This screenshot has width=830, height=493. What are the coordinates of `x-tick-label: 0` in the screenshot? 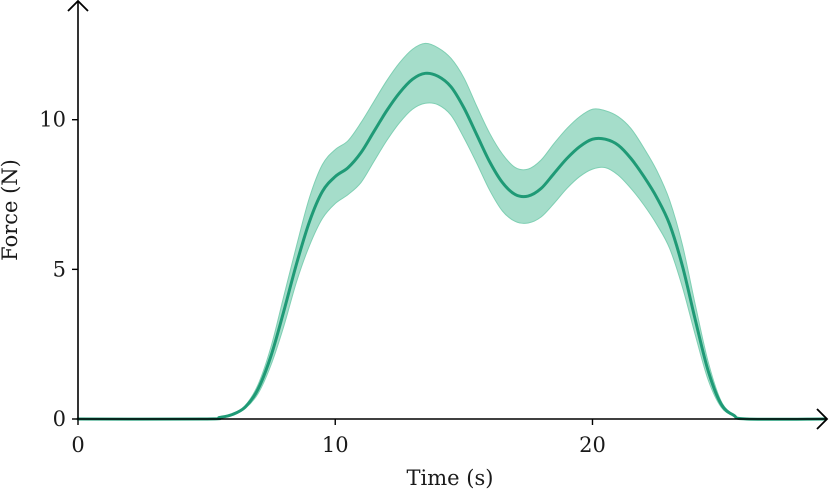 It's located at (77, 445).